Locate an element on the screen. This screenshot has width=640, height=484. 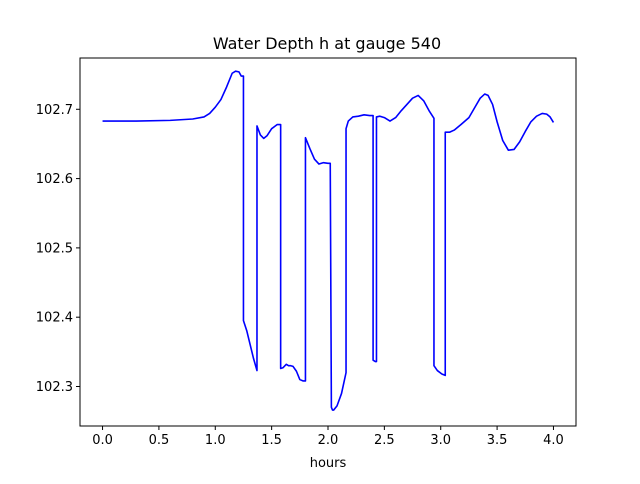
chart-title: Water Depth h at gauge 540 is located at coordinates (327, 43).